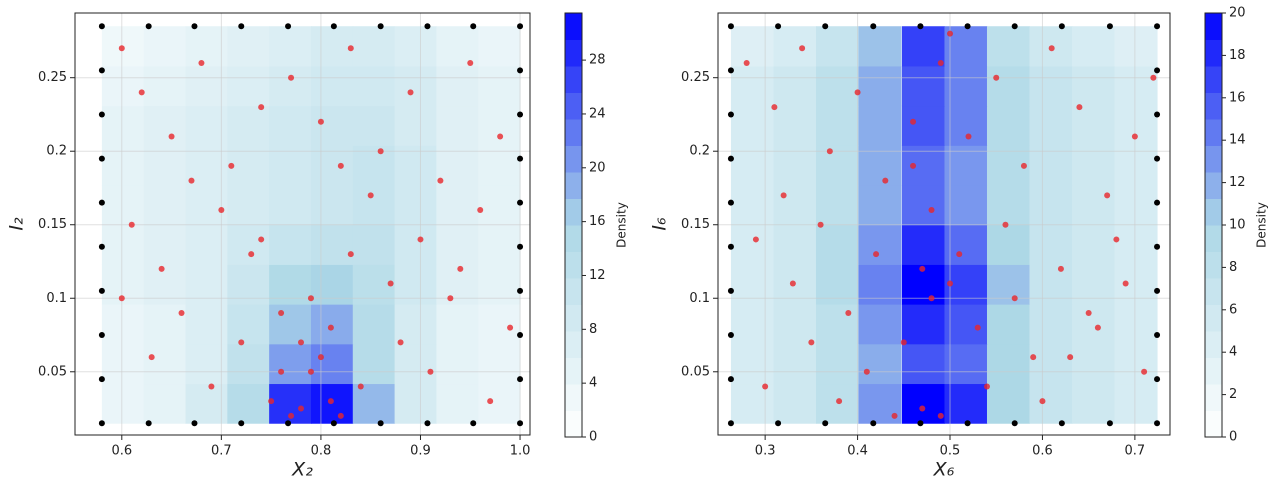  Describe the element at coordinates (597, 60) in the screenshot. I see `colorbar-tick-label: 28` at that location.